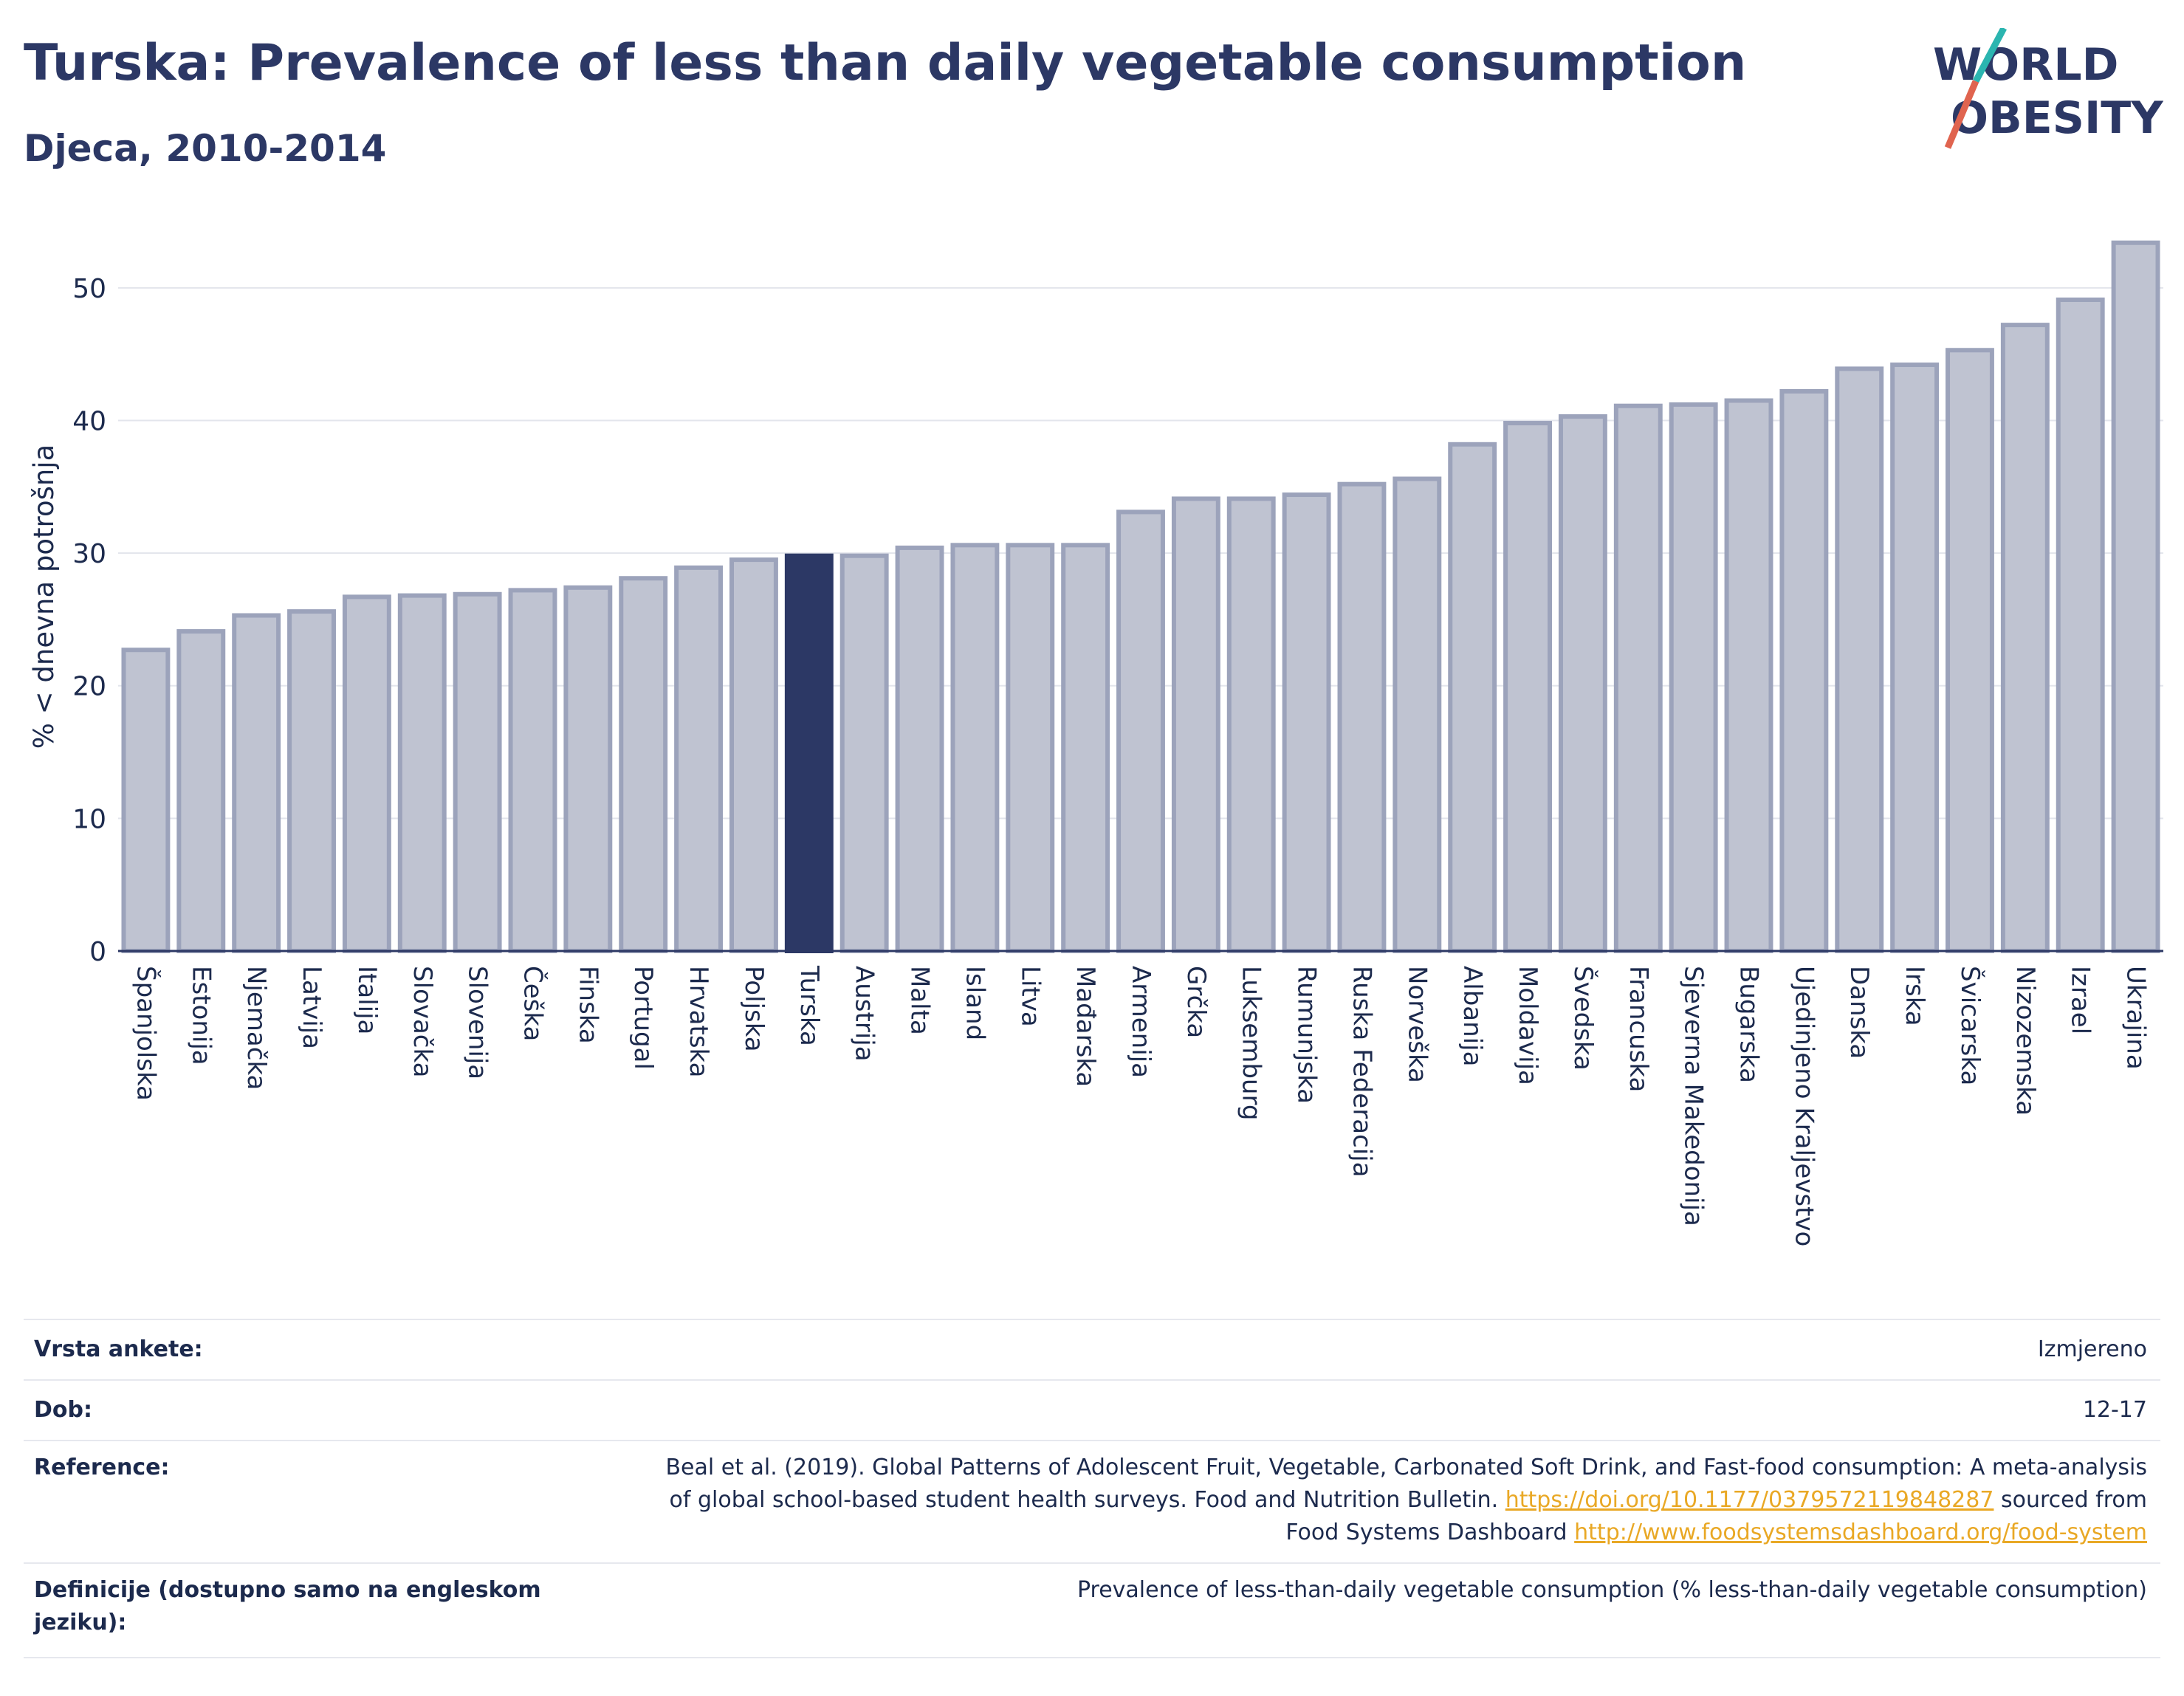  Describe the element at coordinates (1086, 1026) in the screenshot. I see `x-tick-label: Mađarska` at that location.